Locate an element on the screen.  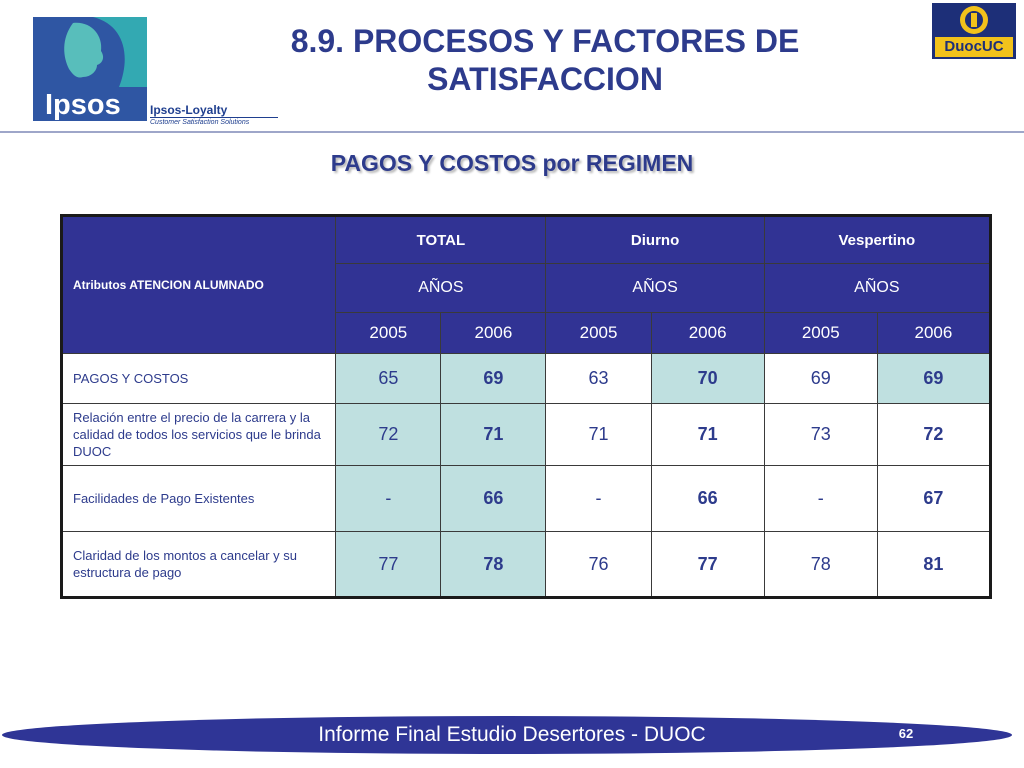
table-cell: 73 is located at coordinates (820, 434).